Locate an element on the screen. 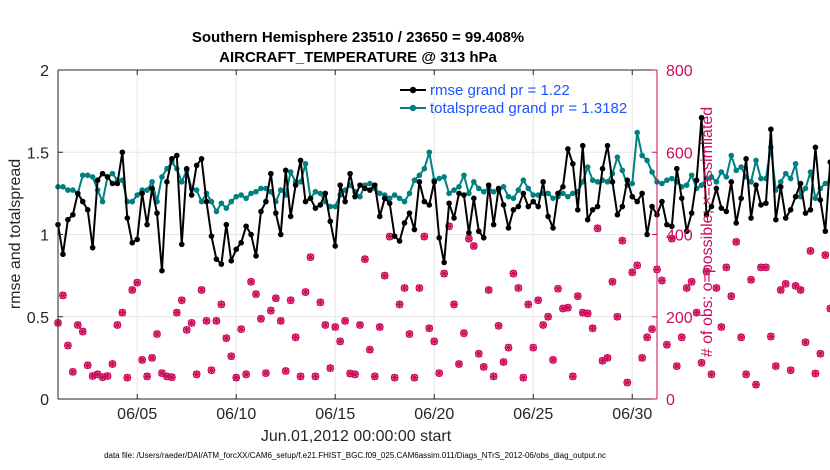  y-tick-label-right: 800 is located at coordinates (679, 71).